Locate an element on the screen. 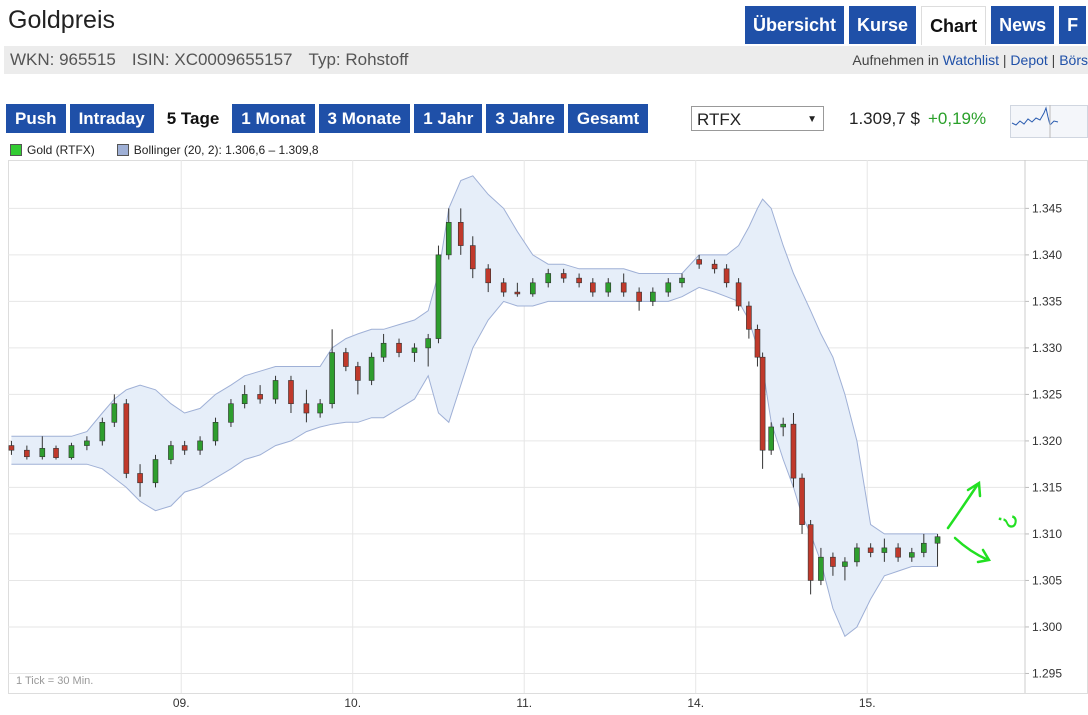 The height and width of the screenshot is (715, 1088). link: Börs is located at coordinates (1073, 60).